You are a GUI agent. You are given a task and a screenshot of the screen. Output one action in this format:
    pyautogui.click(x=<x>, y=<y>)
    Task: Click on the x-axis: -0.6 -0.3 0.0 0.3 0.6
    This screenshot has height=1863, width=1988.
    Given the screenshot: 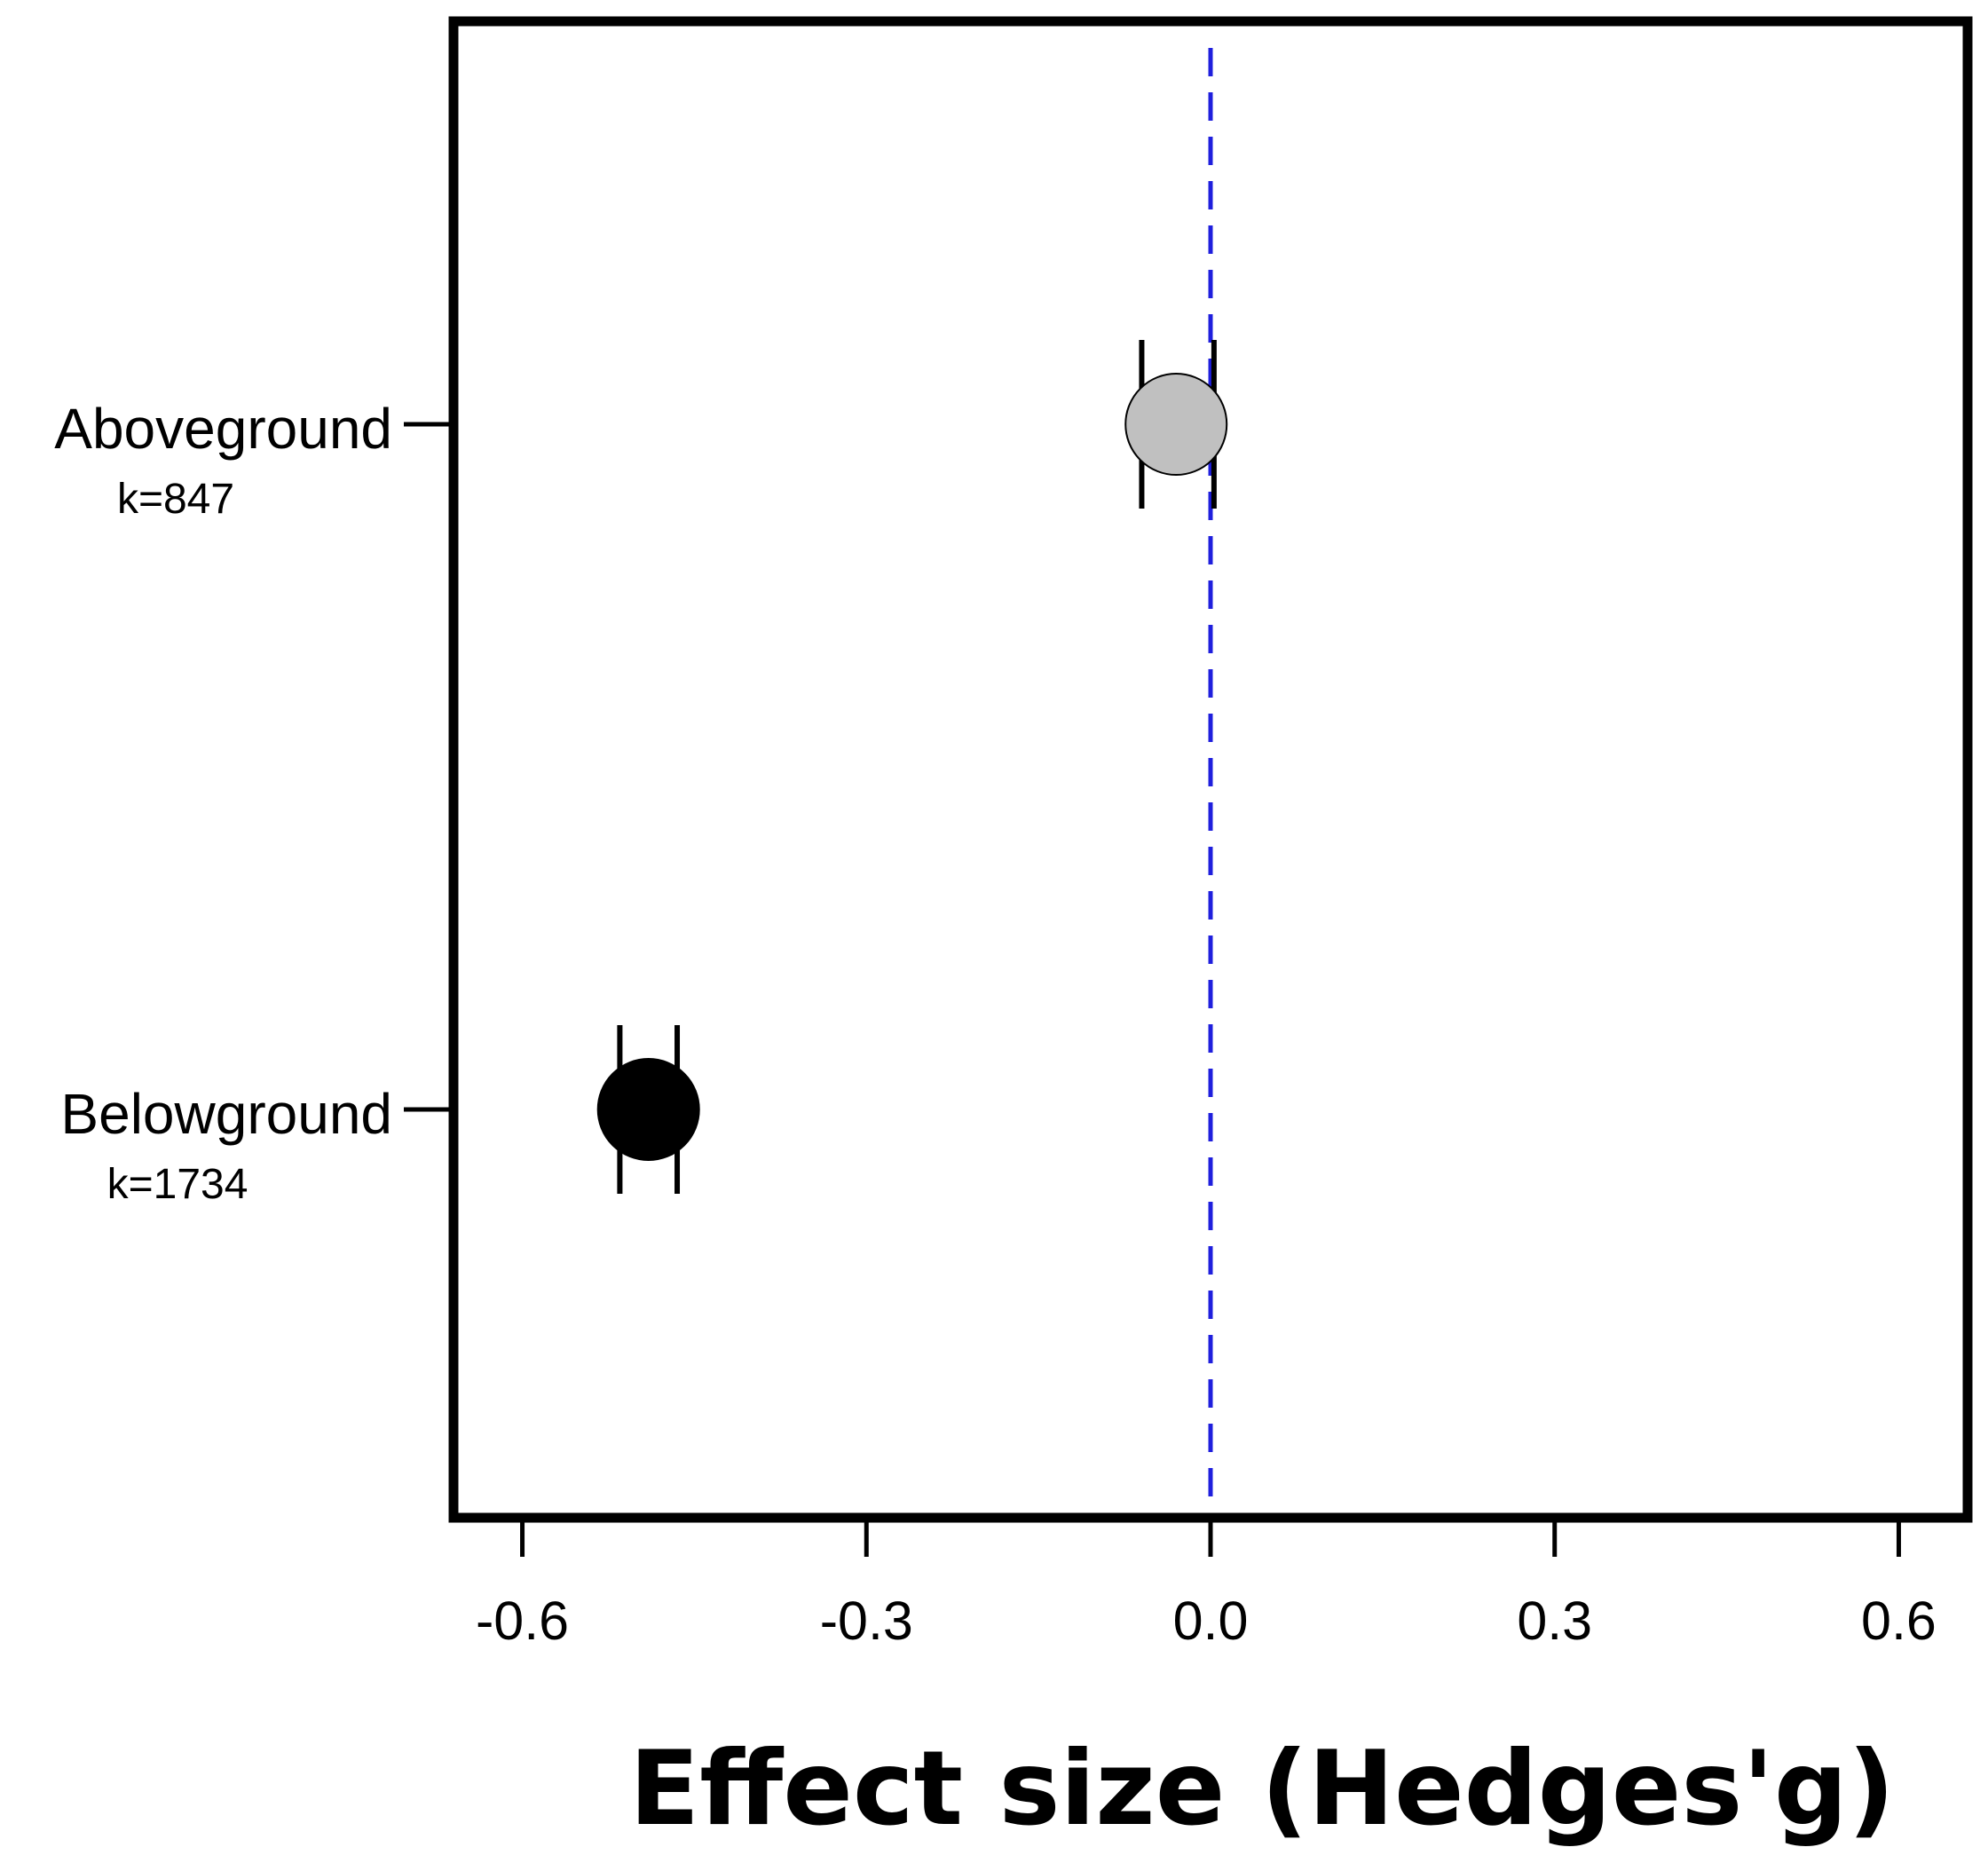 What is the action you would take?
    pyautogui.click(x=1206, y=1584)
    